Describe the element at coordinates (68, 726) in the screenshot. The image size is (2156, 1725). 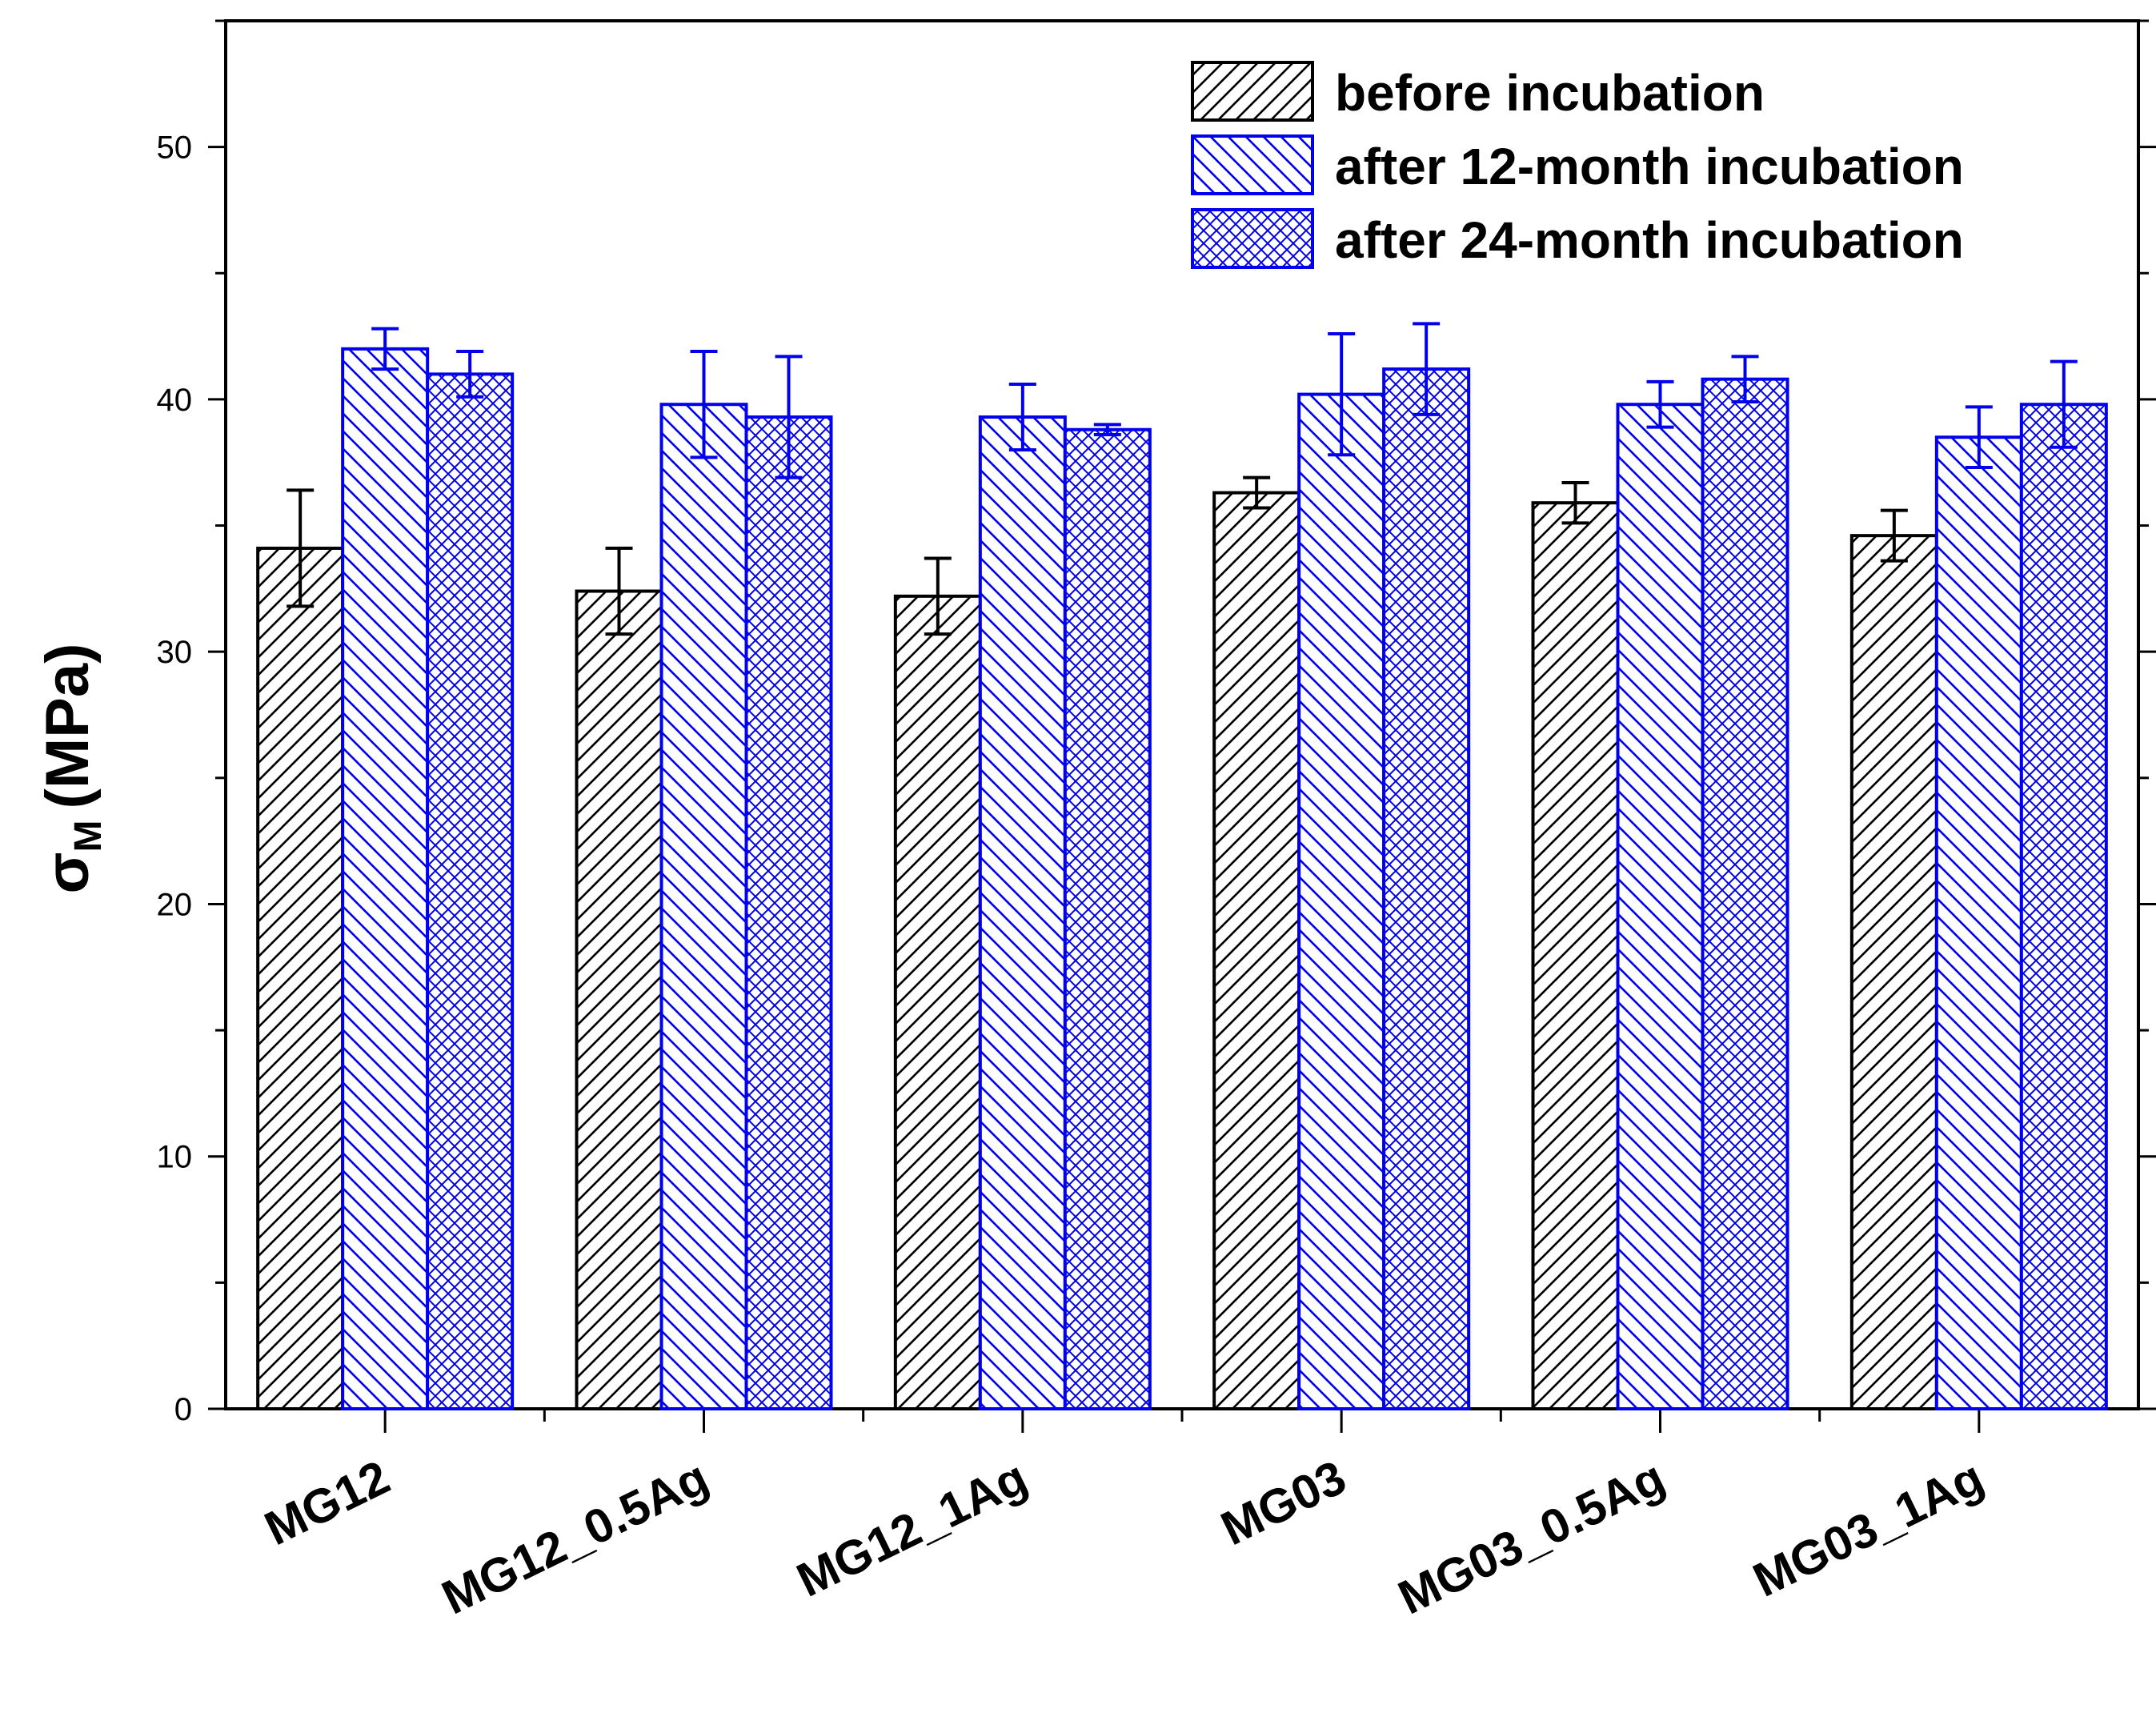
I see `y-axis-label-unit: (MPa)` at that location.